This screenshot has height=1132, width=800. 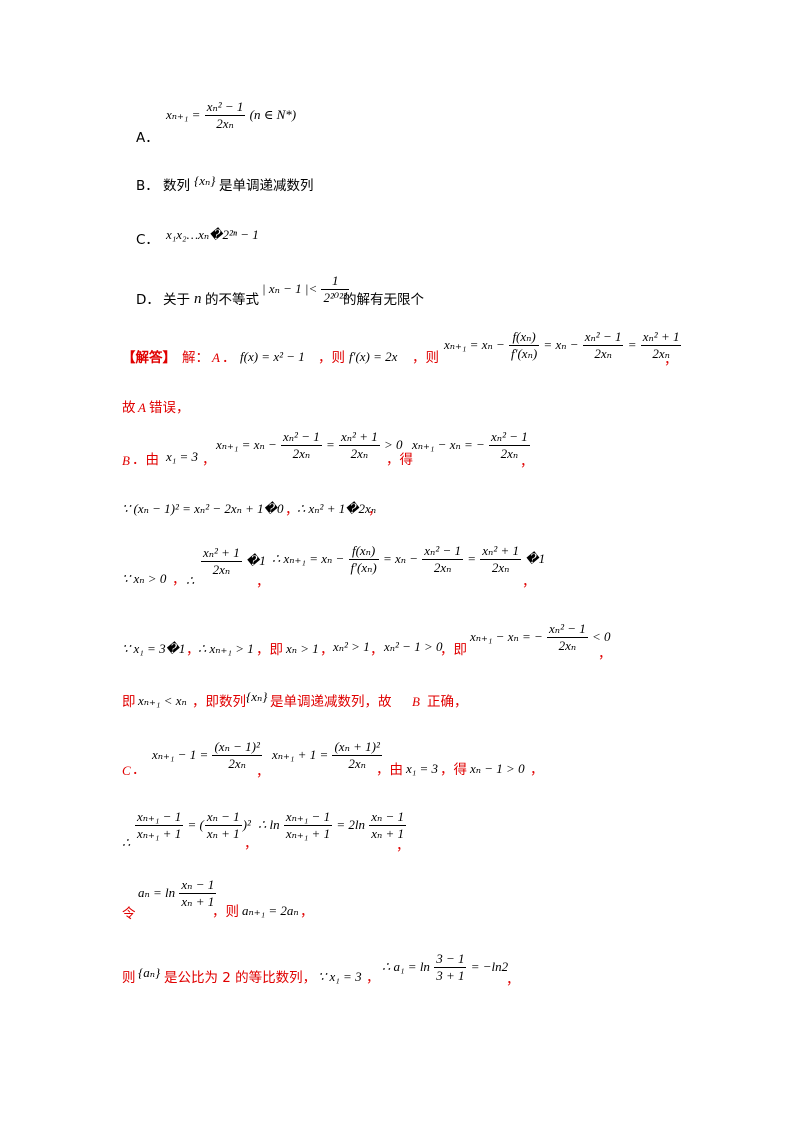 What do you see at coordinates (363, 568) in the screenshot?
I see `solution-b-line4-fden: f′(xₙ)` at bounding box center [363, 568].